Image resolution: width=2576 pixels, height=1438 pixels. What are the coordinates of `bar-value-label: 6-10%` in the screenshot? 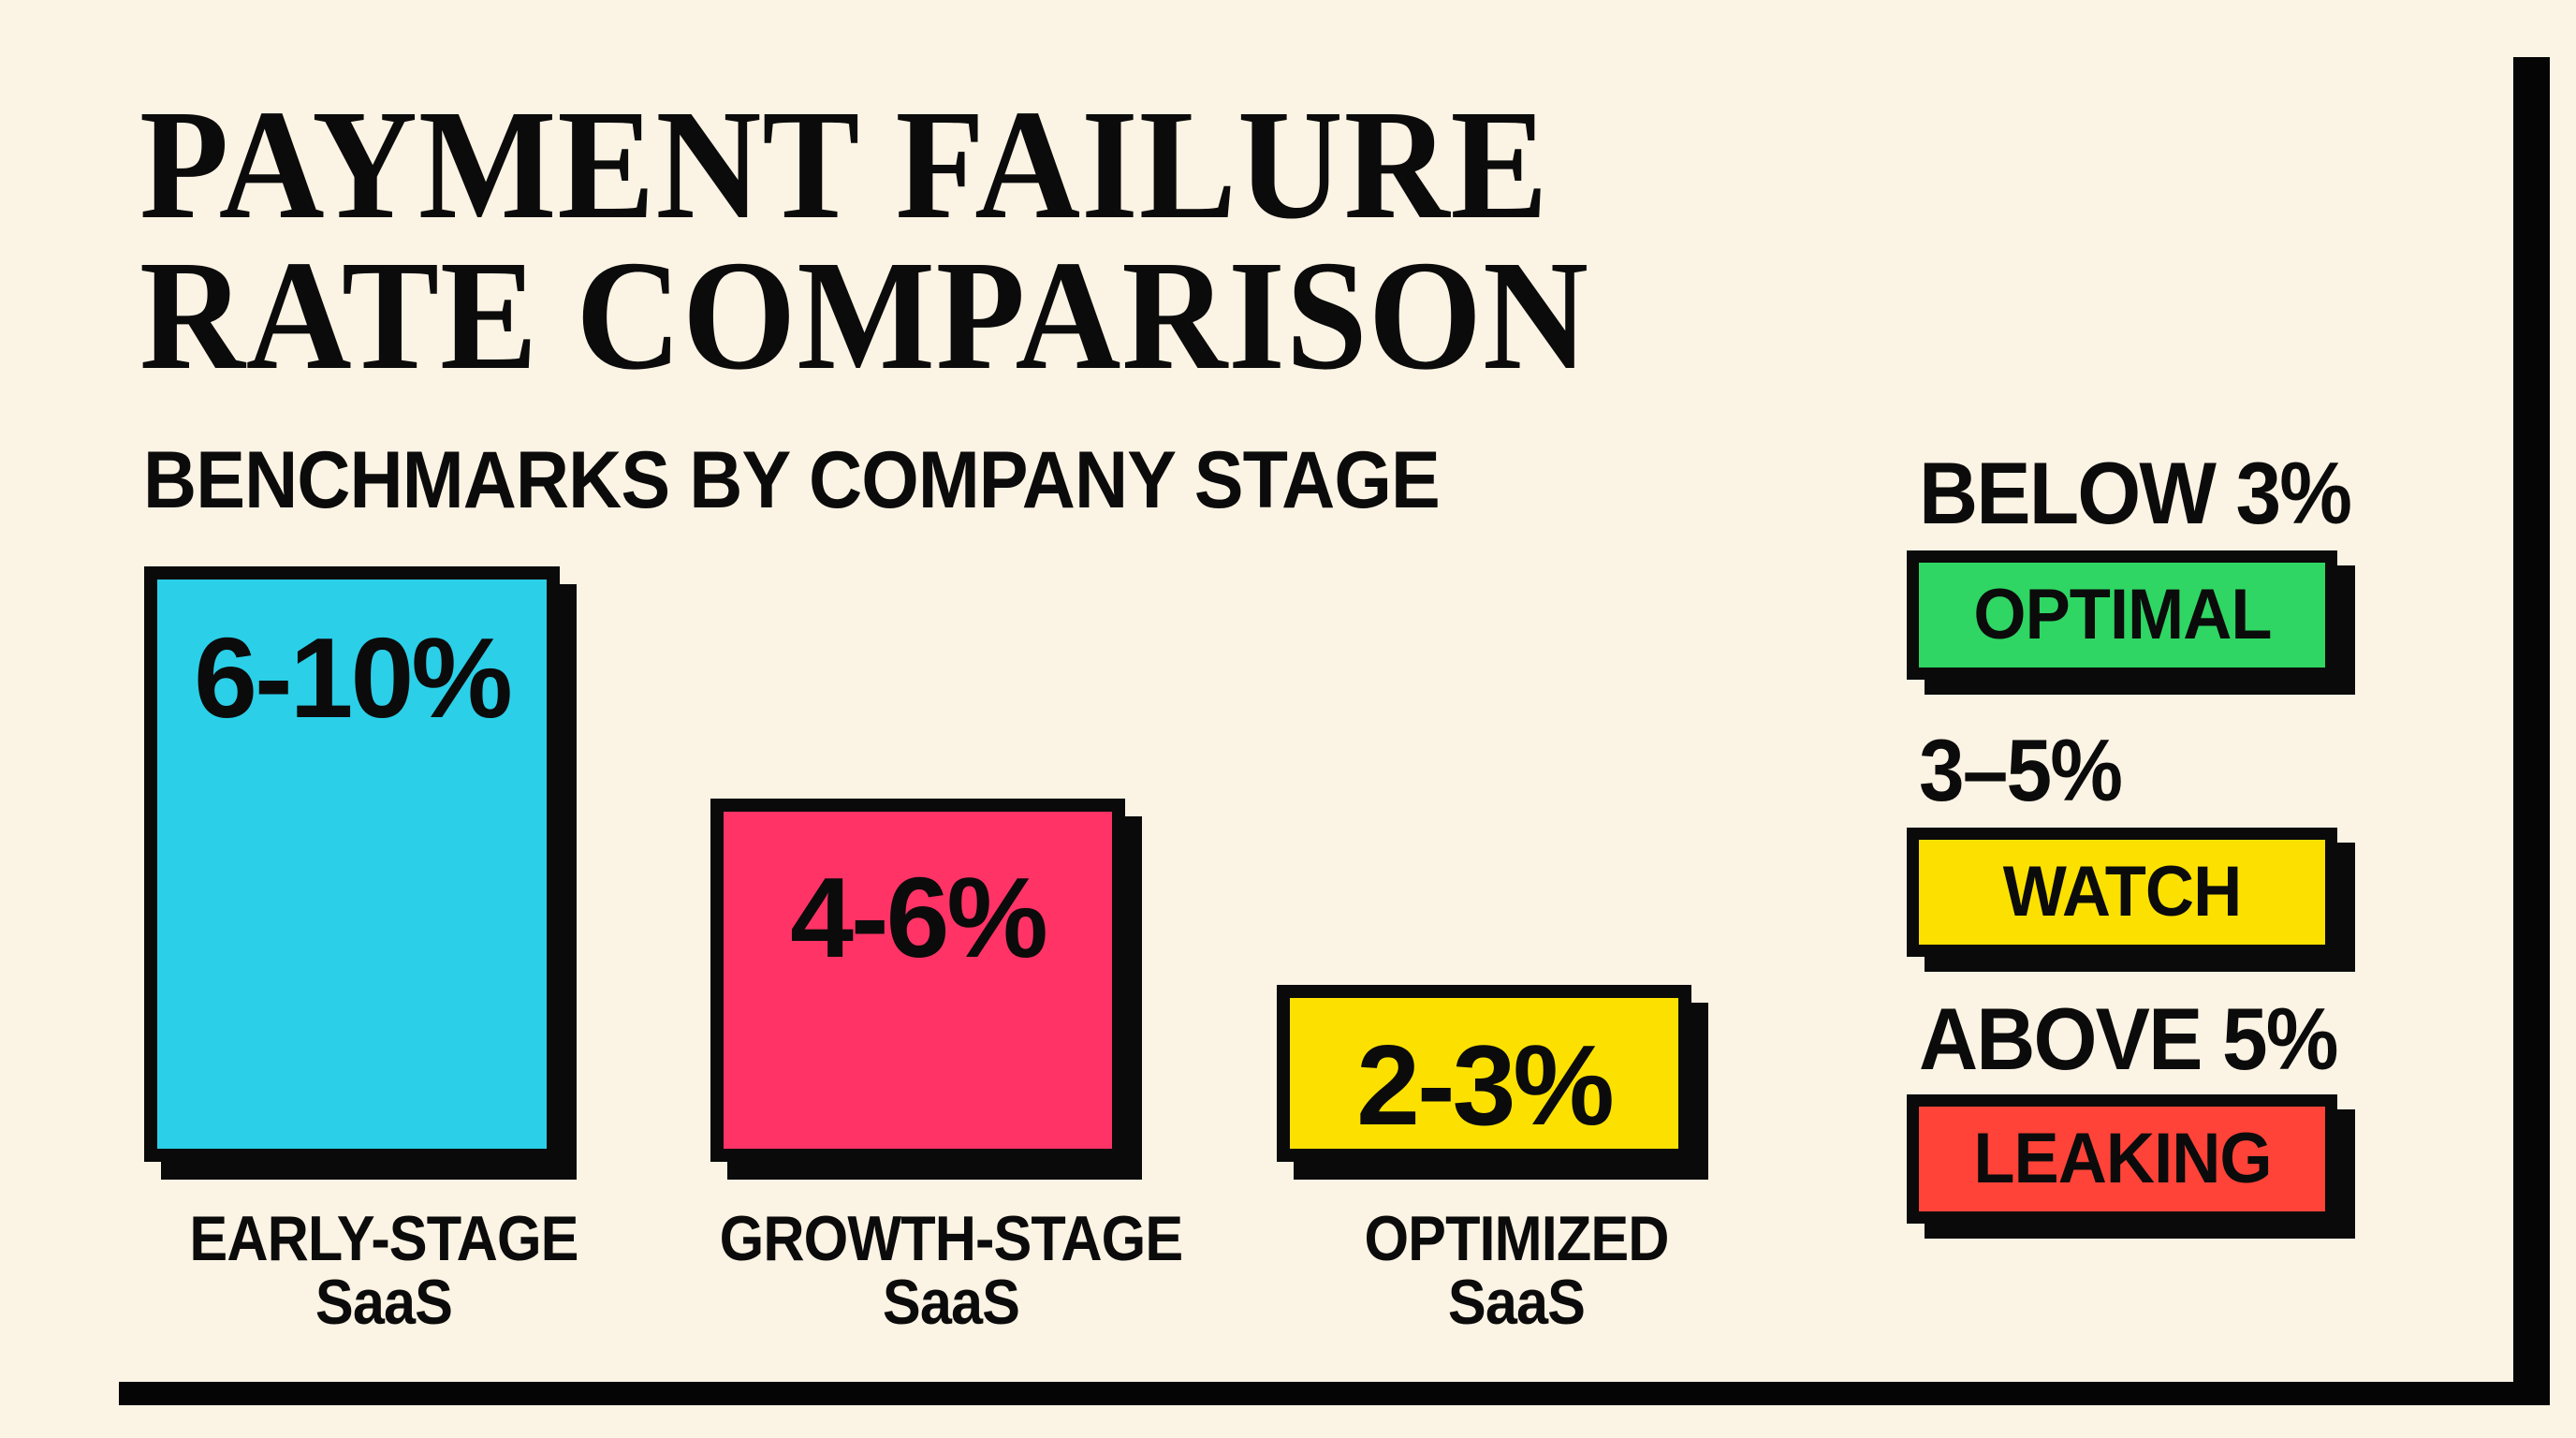 It's located at (353, 677).